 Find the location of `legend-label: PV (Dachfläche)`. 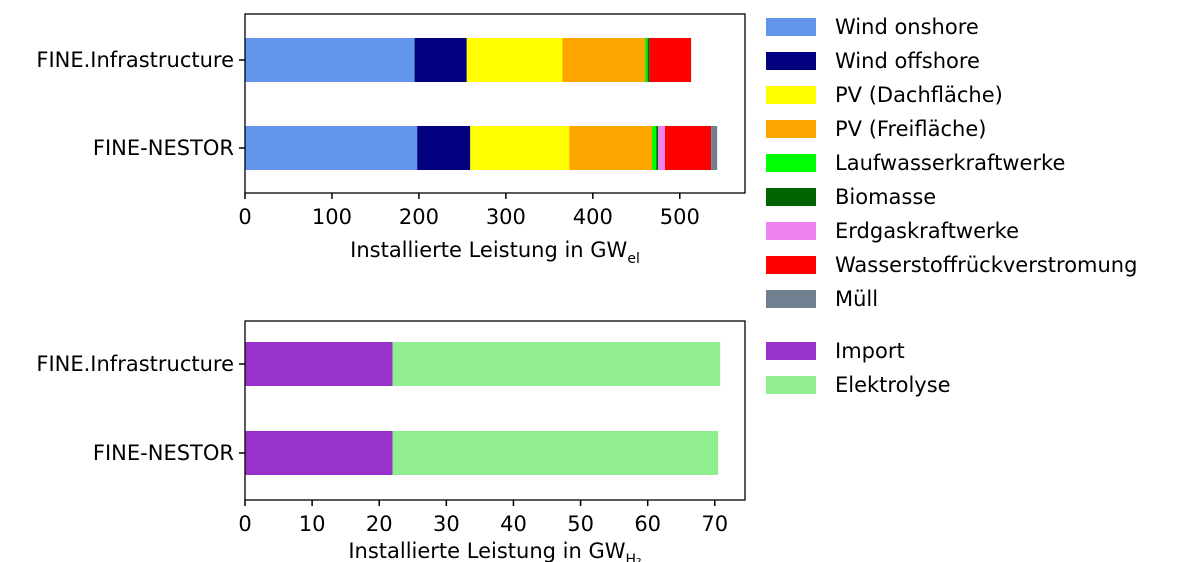

legend-label: PV (Dachfläche) is located at coordinates (919, 95).